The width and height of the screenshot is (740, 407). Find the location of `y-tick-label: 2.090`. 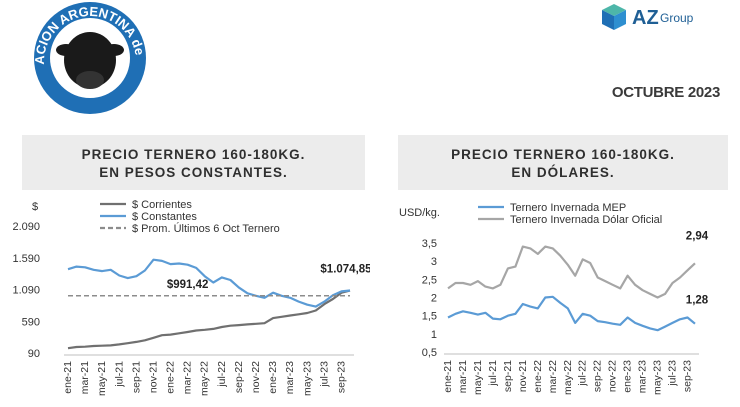

y-tick-label: 2.090 is located at coordinates (26, 227).